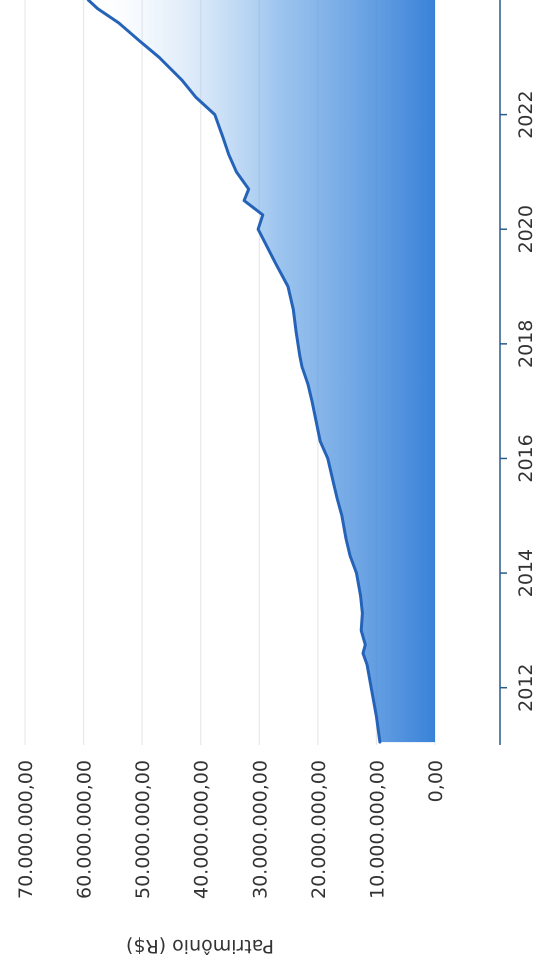 This screenshot has width=545, height=963. I want to click on x-tick-label: 2016, so click(526, 458).